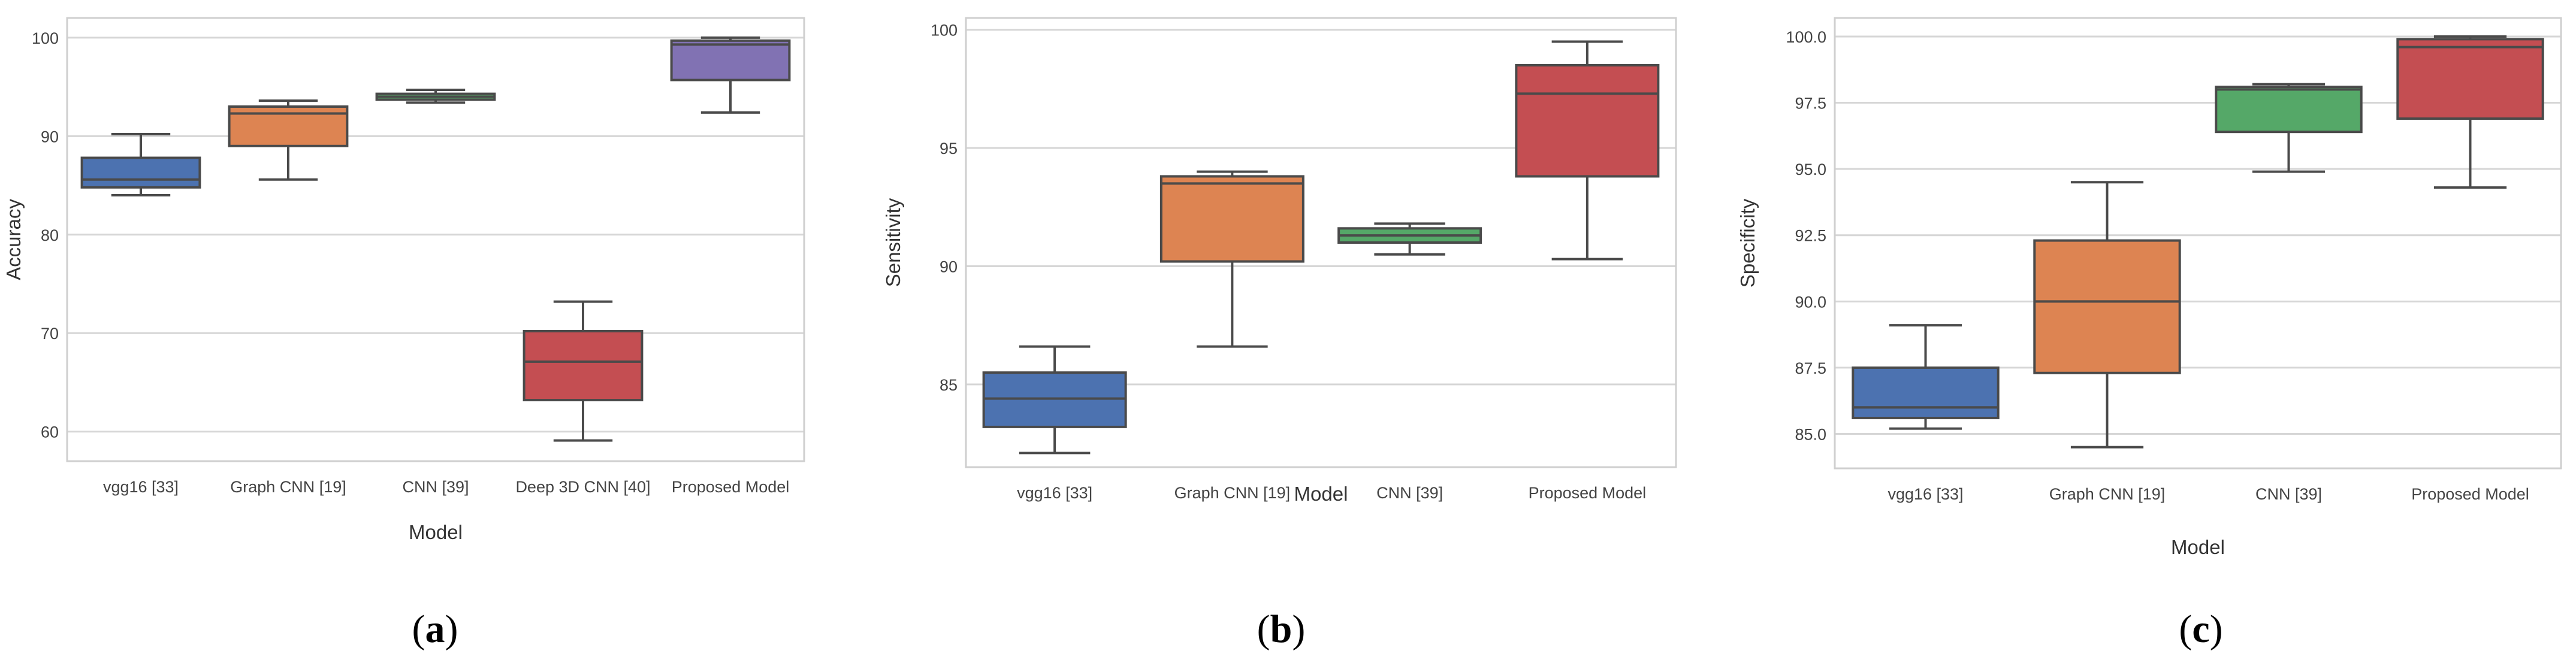 Image resolution: width=2576 pixels, height=660 pixels. What do you see at coordinates (583, 487) in the screenshot?
I see `x-tick-label: Deep 3D CNN [40]` at bounding box center [583, 487].